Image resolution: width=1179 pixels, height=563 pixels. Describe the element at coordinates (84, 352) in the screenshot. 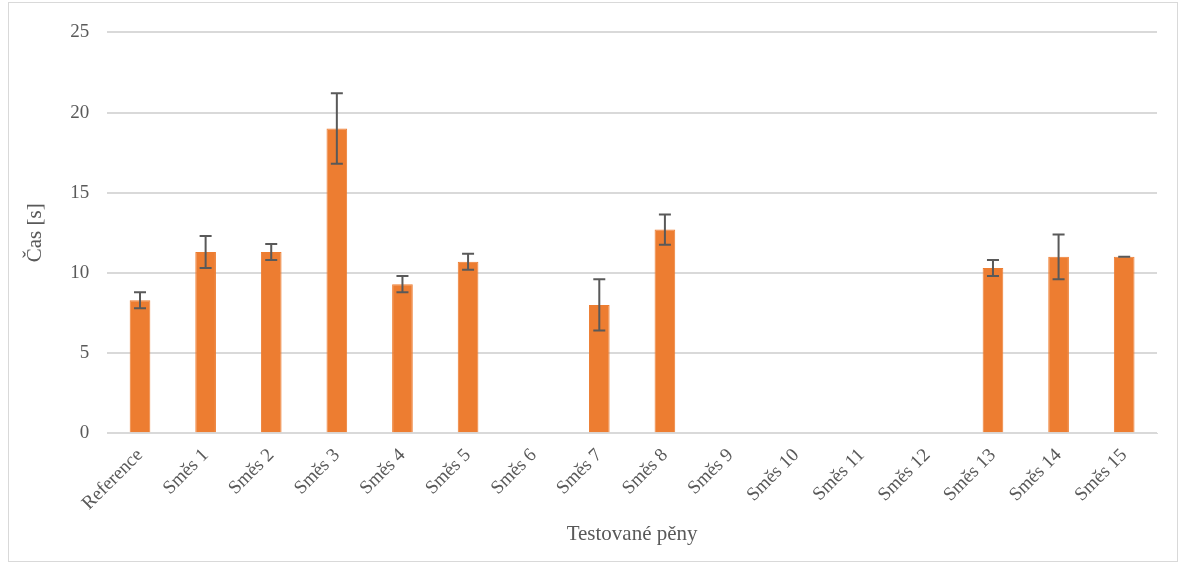

I see `y-tick-label: 5` at that location.